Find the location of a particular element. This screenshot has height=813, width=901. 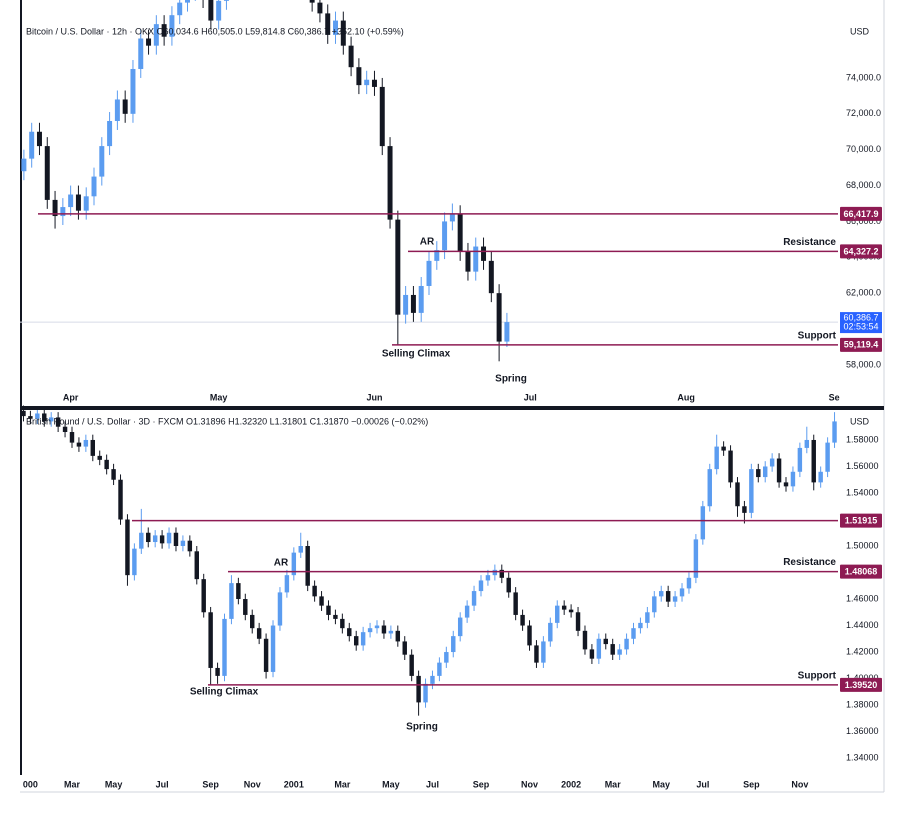

pane-divider is located at coordinates (452, 408).